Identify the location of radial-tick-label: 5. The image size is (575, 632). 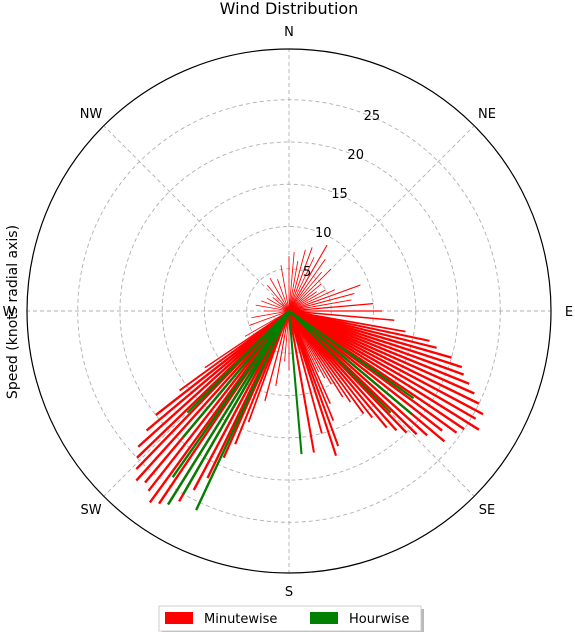
(307, 272).